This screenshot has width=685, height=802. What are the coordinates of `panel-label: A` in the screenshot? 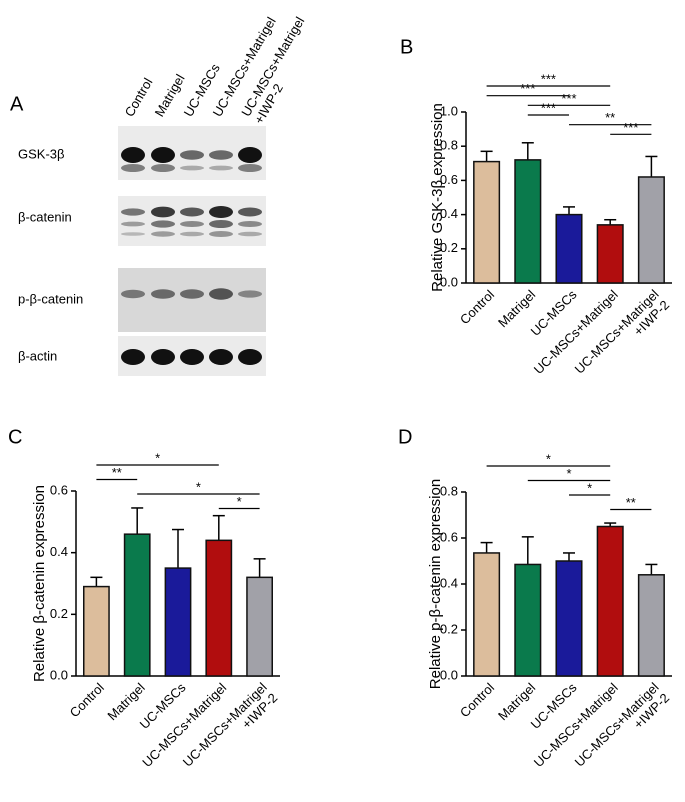 It's located at (17, 104).